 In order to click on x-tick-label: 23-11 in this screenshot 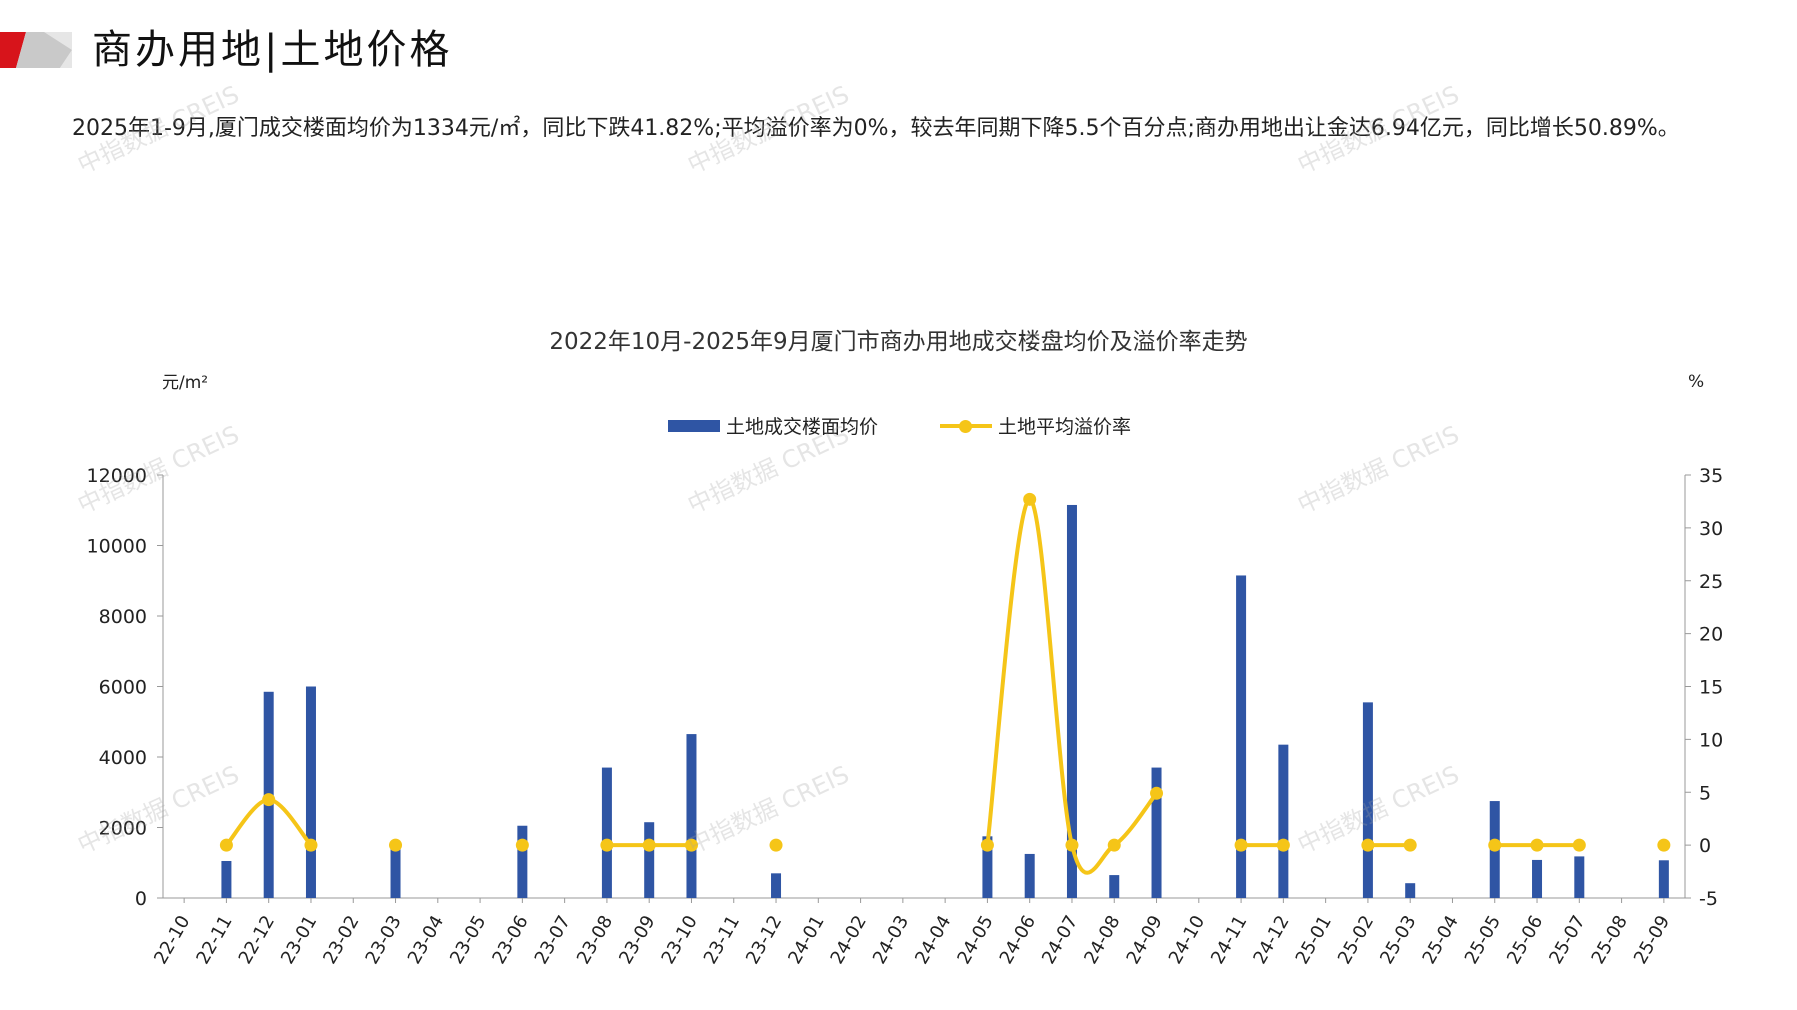, I will do `click(722, 940)`.